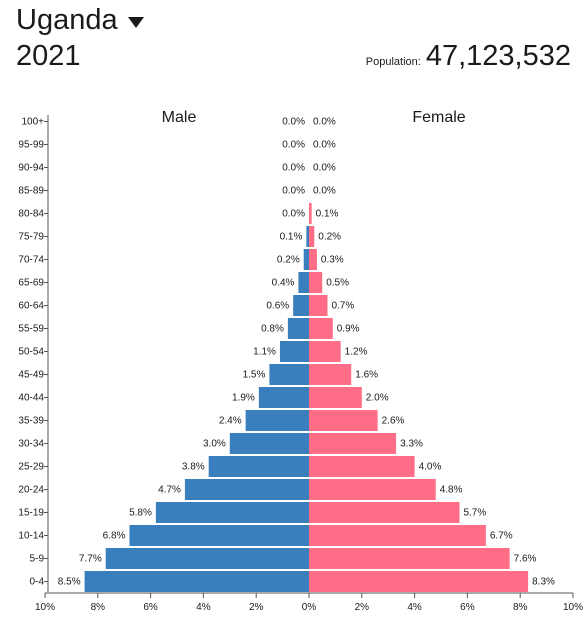  What do you see at coordinates (214, 444) in the screenshot?
I see `data-label-male: 3.0%` at bounding box center [214, 444].